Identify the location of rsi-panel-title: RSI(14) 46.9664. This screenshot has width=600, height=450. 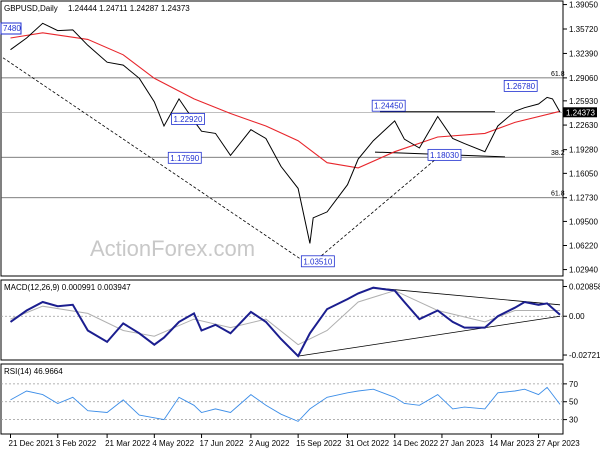
(33, 371).